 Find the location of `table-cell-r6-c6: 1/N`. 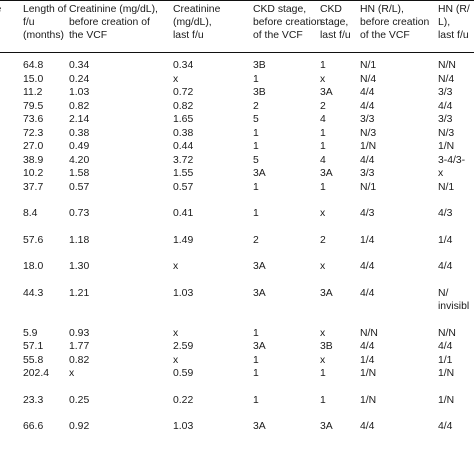

table-cell-r6-c6: 1/N is located at coordinates (368, 146).